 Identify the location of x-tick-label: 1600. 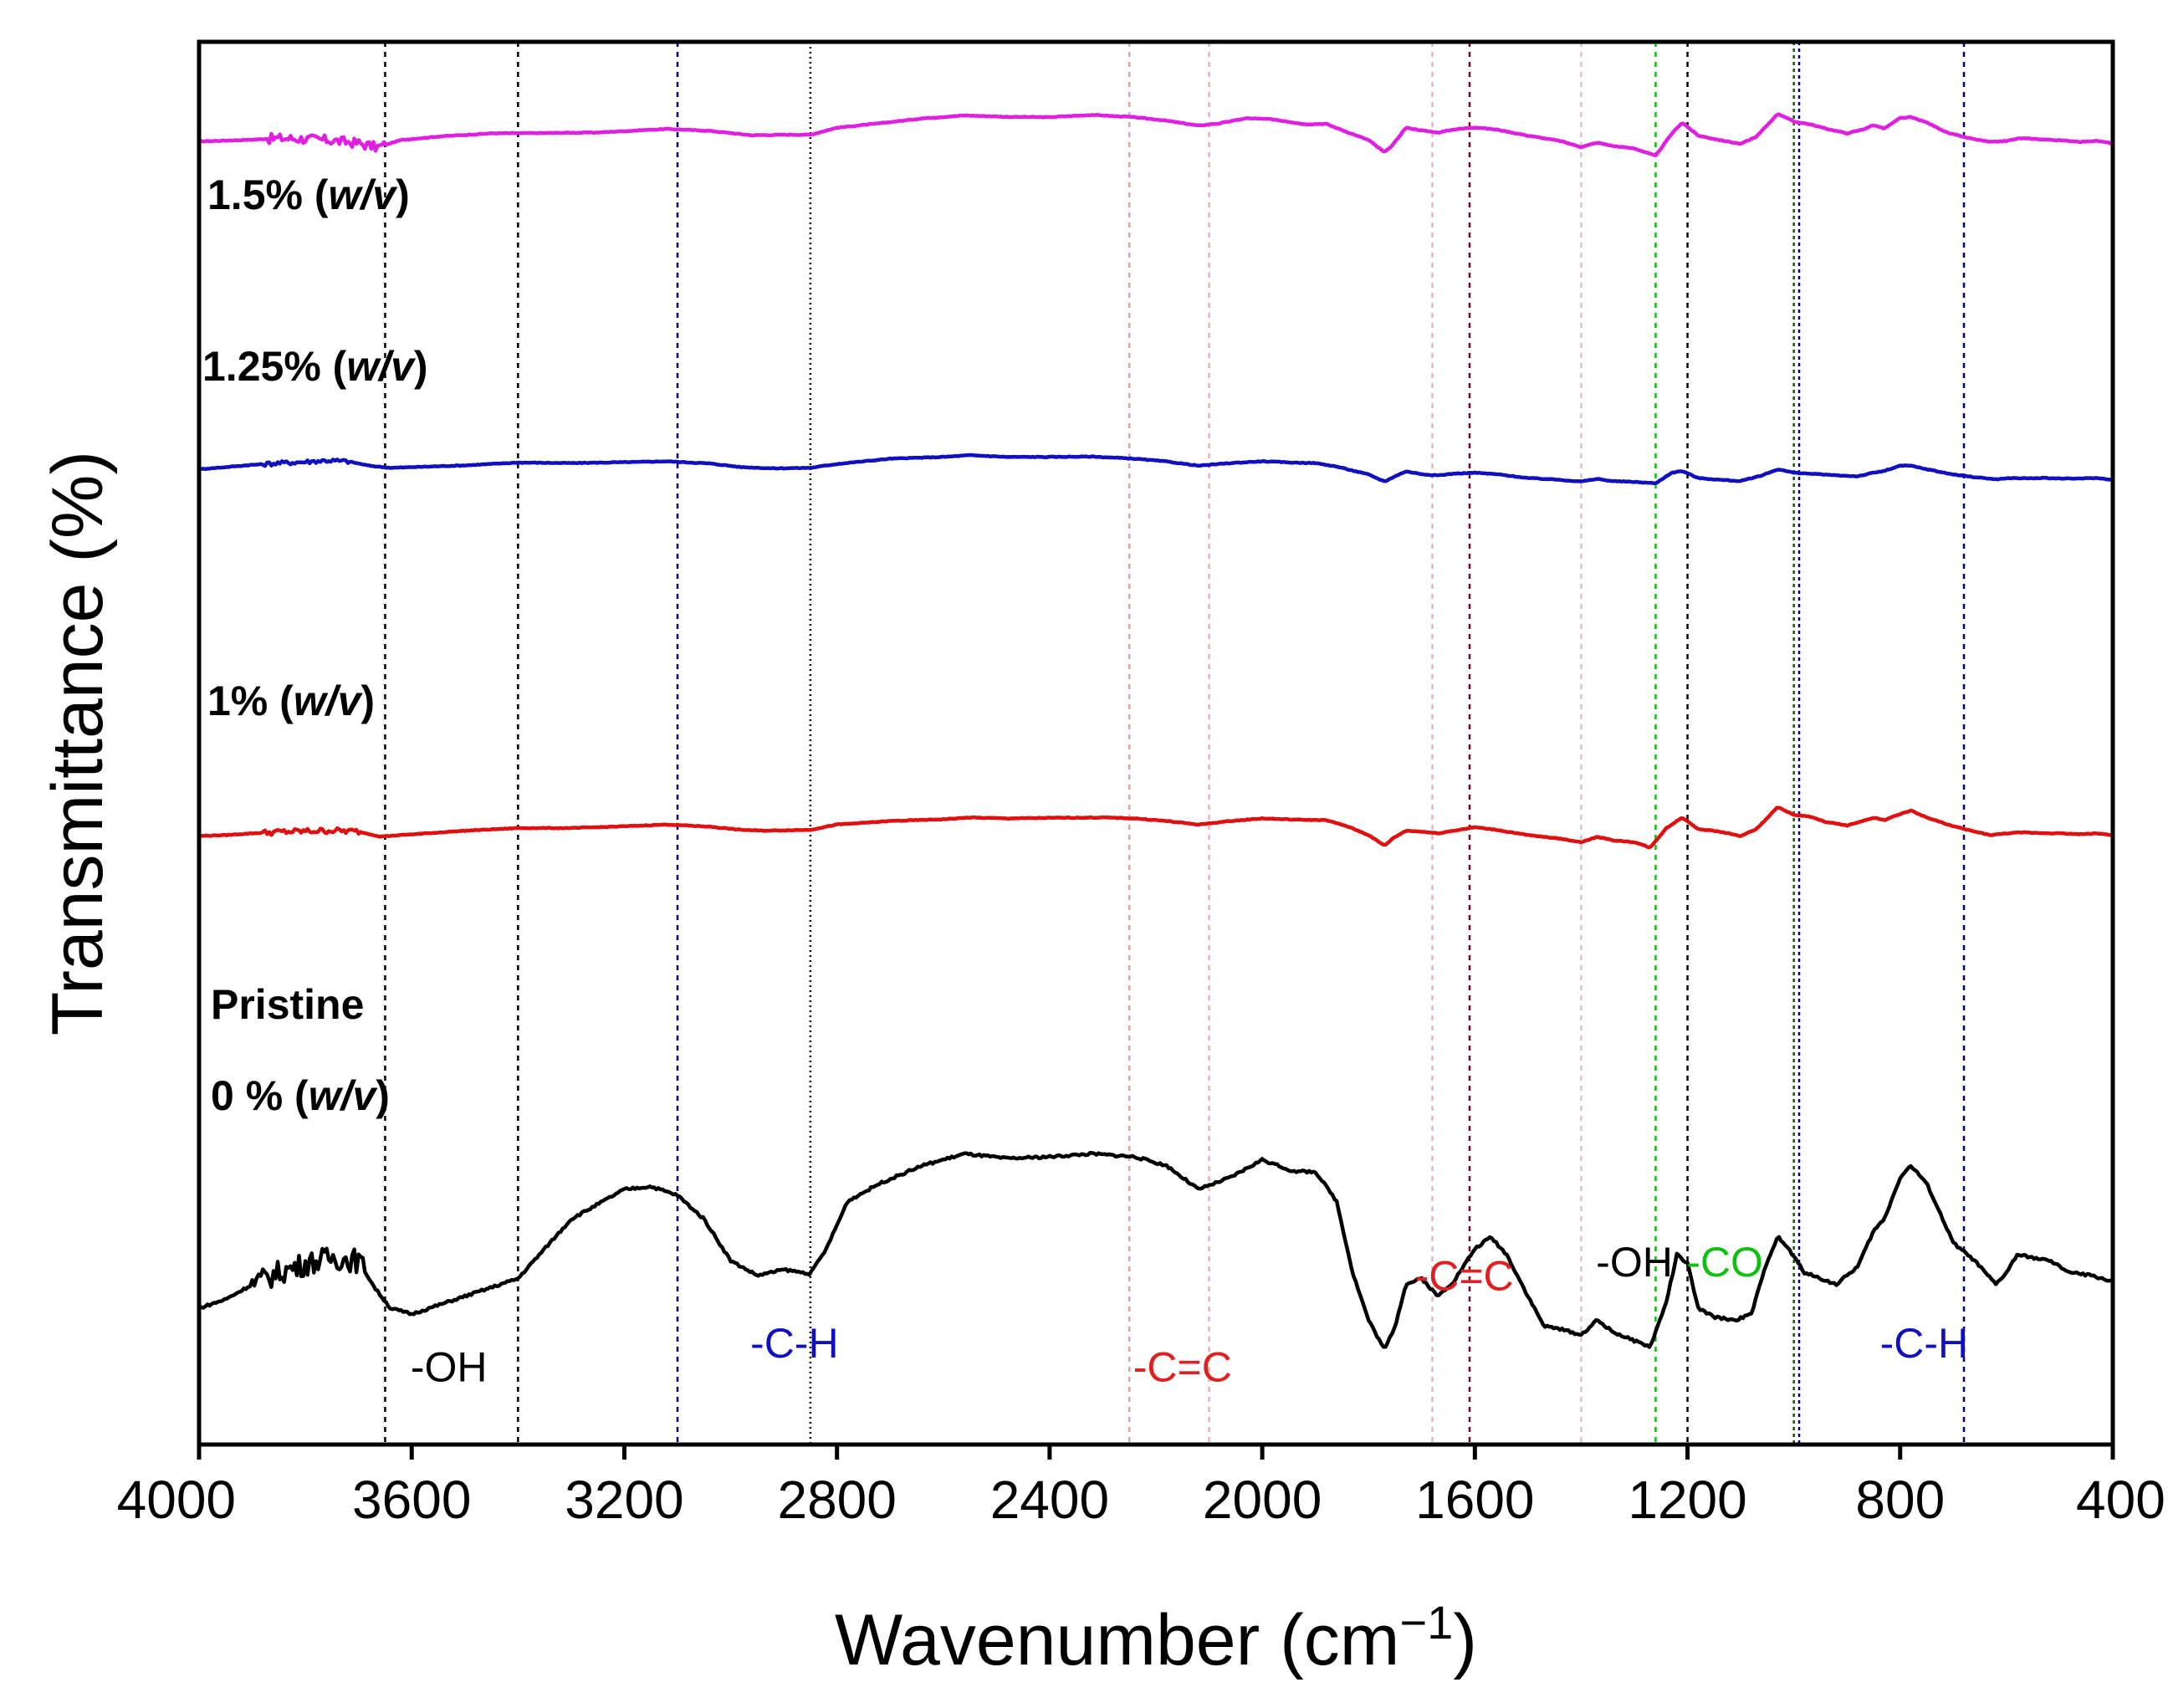
(1474, 1500).